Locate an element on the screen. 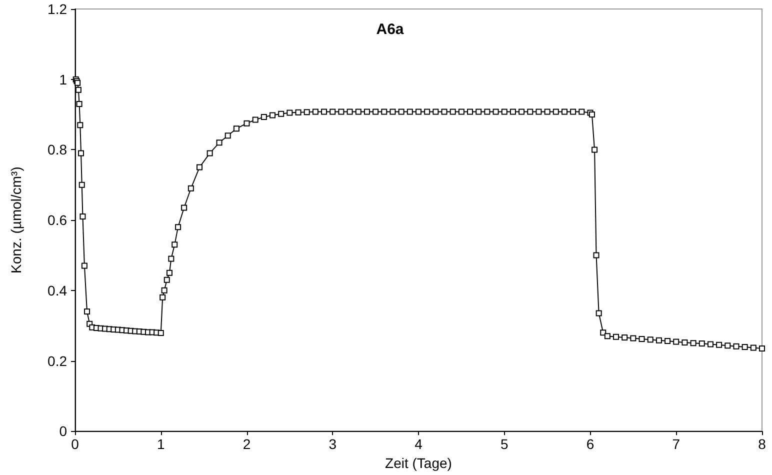  y-axis-title: Konz. (µmol/cm³) is located at coordinates (16, 220).